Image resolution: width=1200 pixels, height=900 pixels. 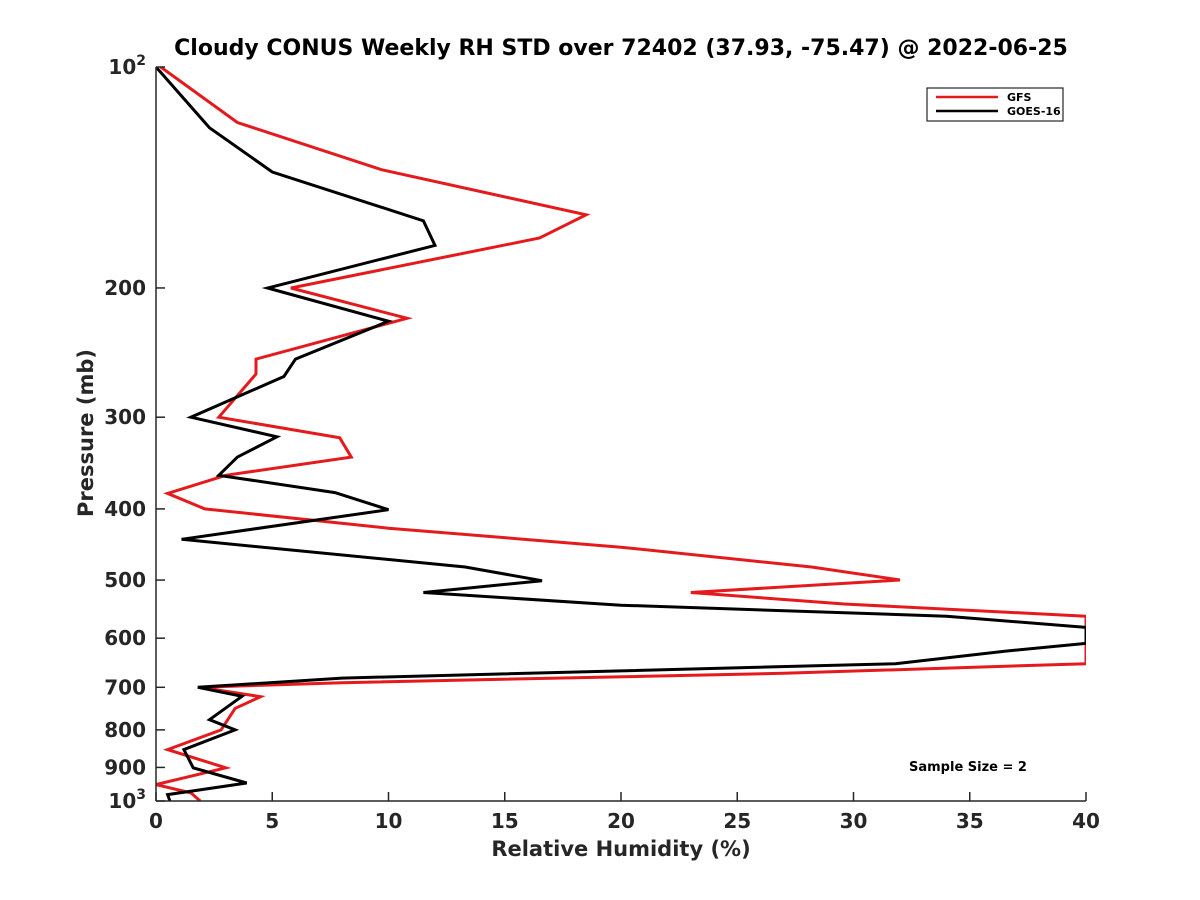 What do you see at coordinates (125, 509) in the screenshot?
I see `y-tick-label: 400` at bounding box center [125, 509].